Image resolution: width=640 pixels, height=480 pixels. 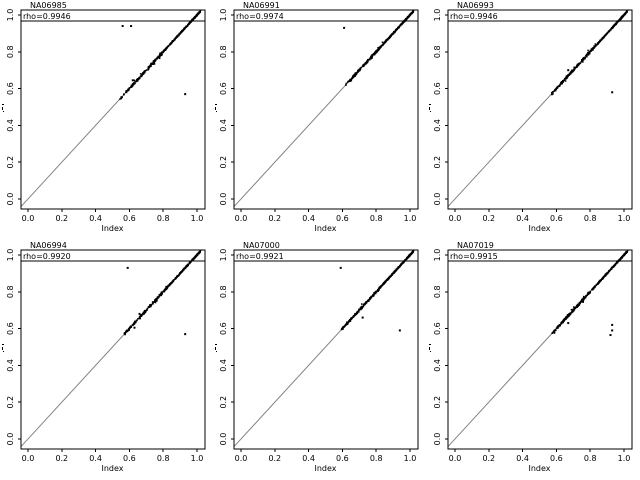 What do you see at coordinates (475, 5) in the screenshot?
I see `plot-title: NA06993` at bounding box center [475, 5].